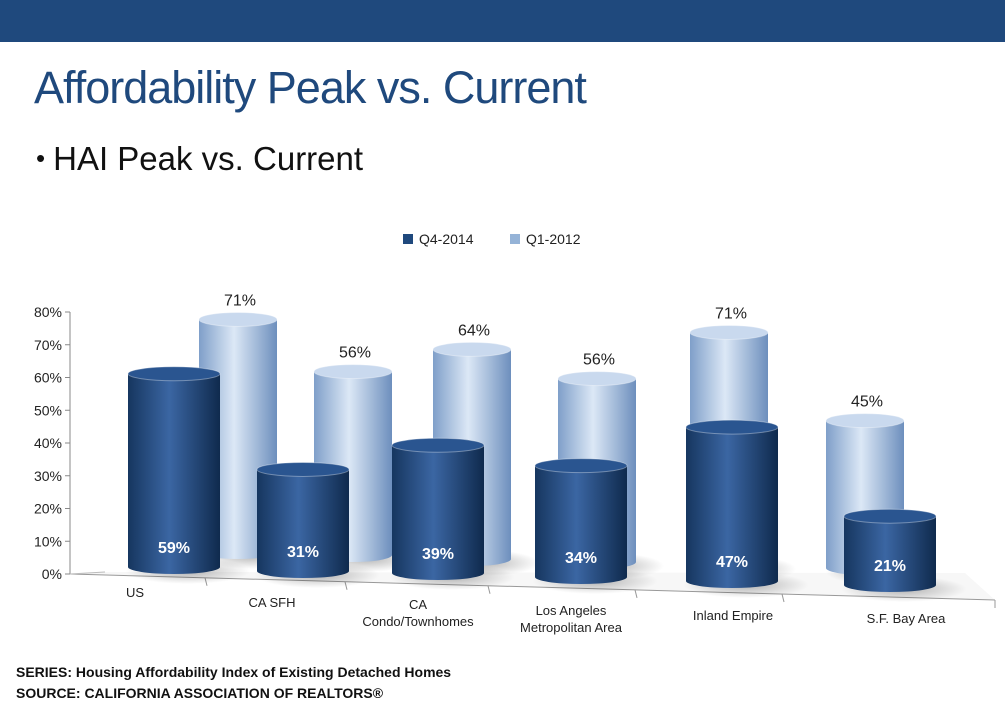 This screenshot has height=710, width=1005. What do you see at coordinates (446, 239) in the screenshot?
I see `legend-label-q4-2014: Q4-2014` at bounding box center [446, 239].